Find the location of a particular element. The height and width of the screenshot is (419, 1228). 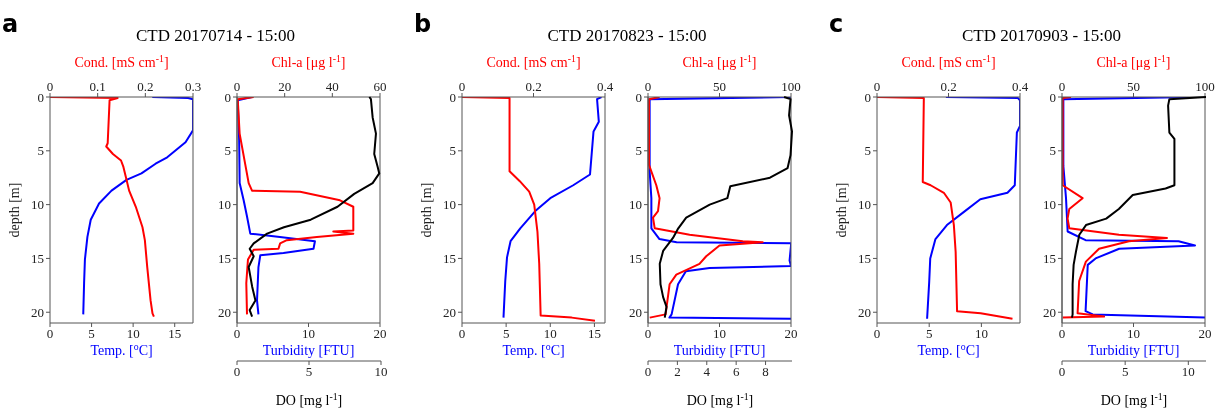

x-tick-label: 8 is located at coordinates (765, 372).